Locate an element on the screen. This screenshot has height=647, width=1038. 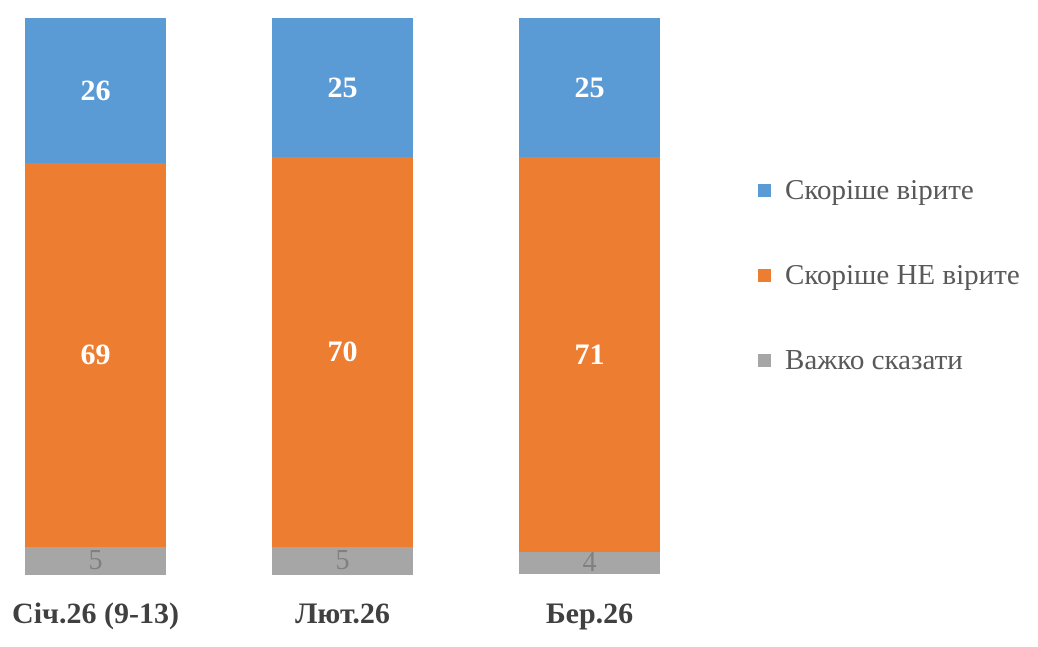
category-axis-label: Бер.26 is located at coordinates (589, 613).